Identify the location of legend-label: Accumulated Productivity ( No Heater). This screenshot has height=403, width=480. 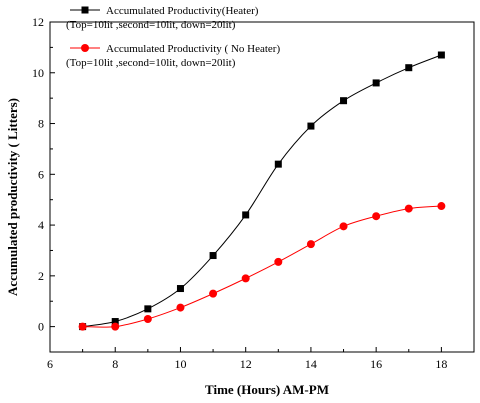
(193, 49).